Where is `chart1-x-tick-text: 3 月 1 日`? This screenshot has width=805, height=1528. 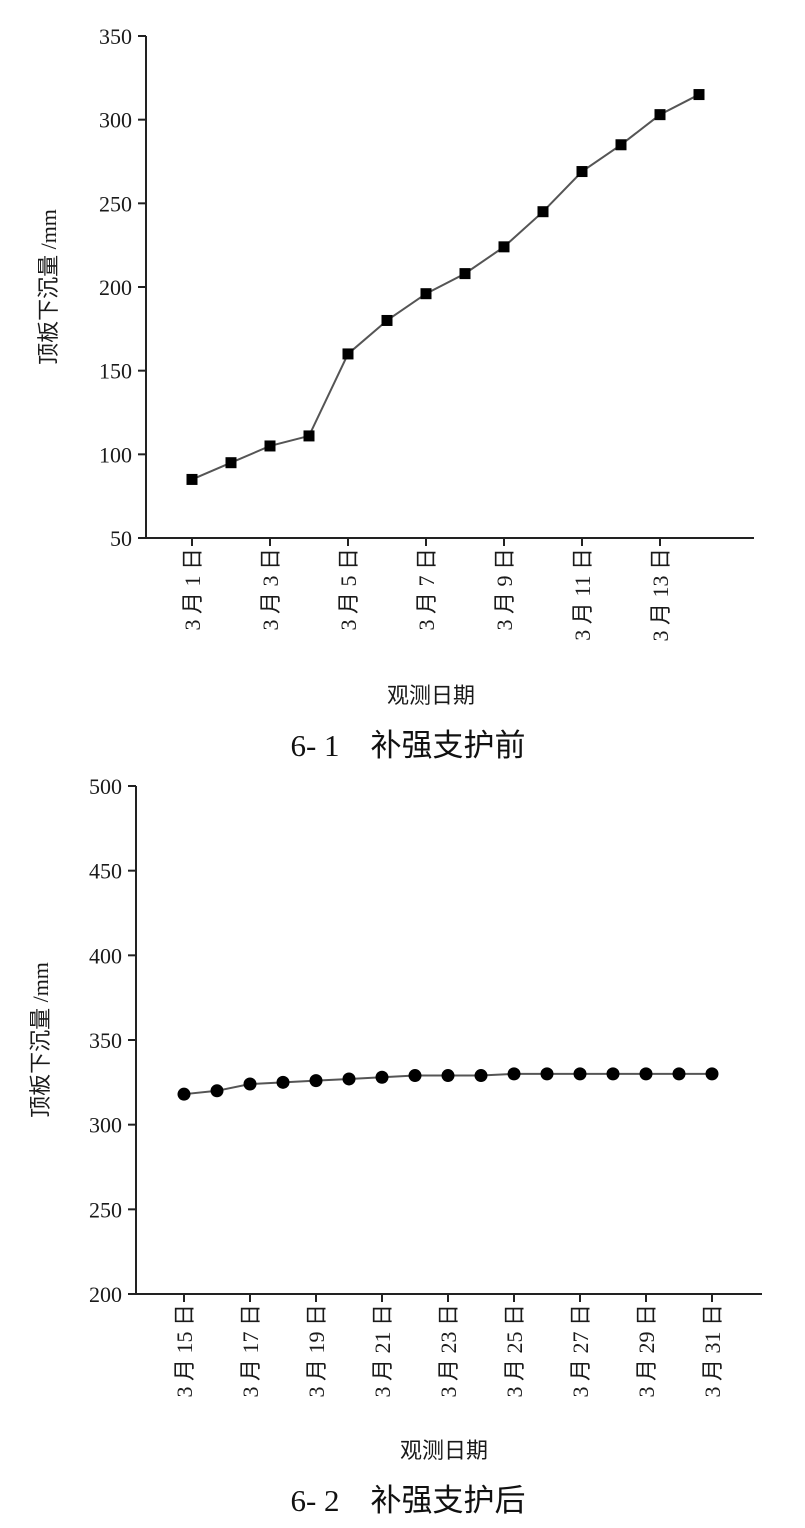 chart1-x-tick-text: 3 月 1 日 is located at coordinates (192, 589).